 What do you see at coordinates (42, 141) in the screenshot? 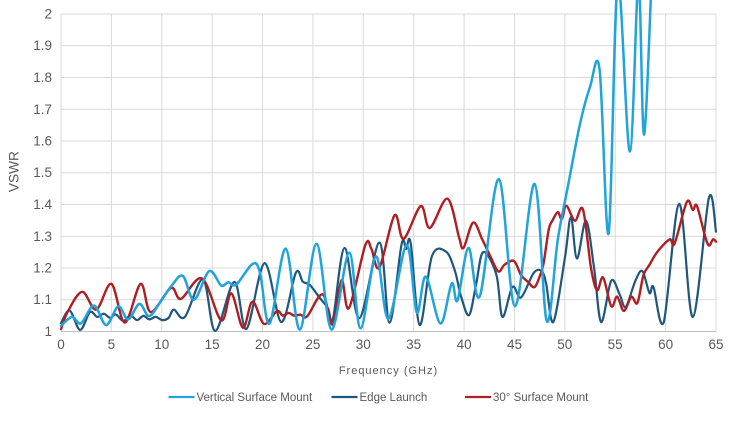
I see `svg-text: 1.6` at bounding box center [42, 141].